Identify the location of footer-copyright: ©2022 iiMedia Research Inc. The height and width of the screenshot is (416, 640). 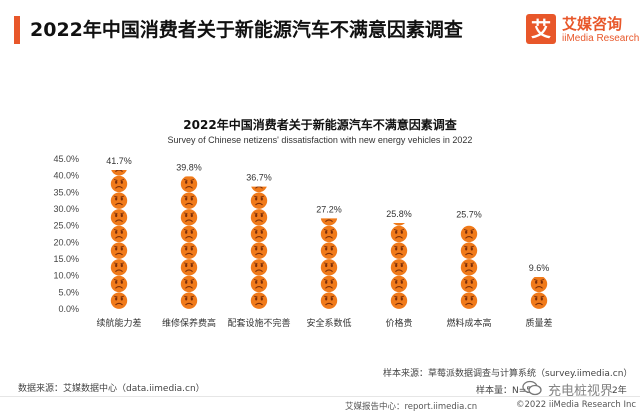
(576, 405).